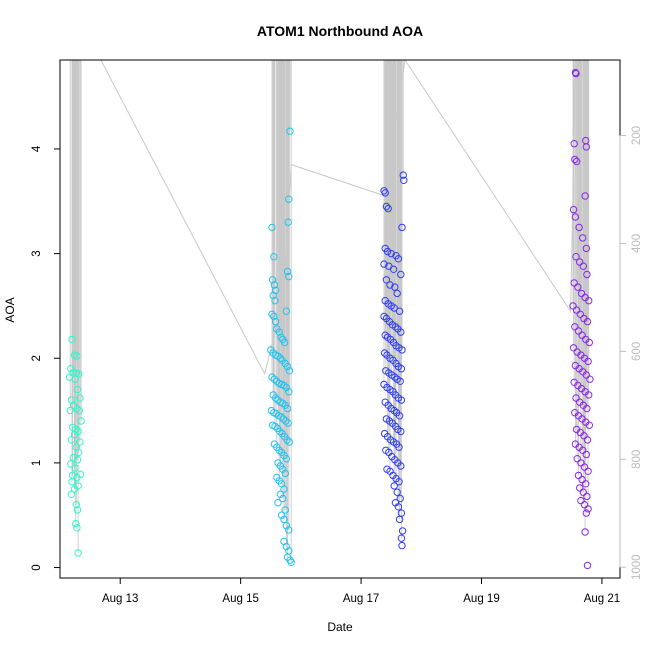 The width and height of the screenshot is (650, 650). Describe the element at coordinates (637, 351) in the screenshot. I see `y2-tick-label-2: 600` at that location.